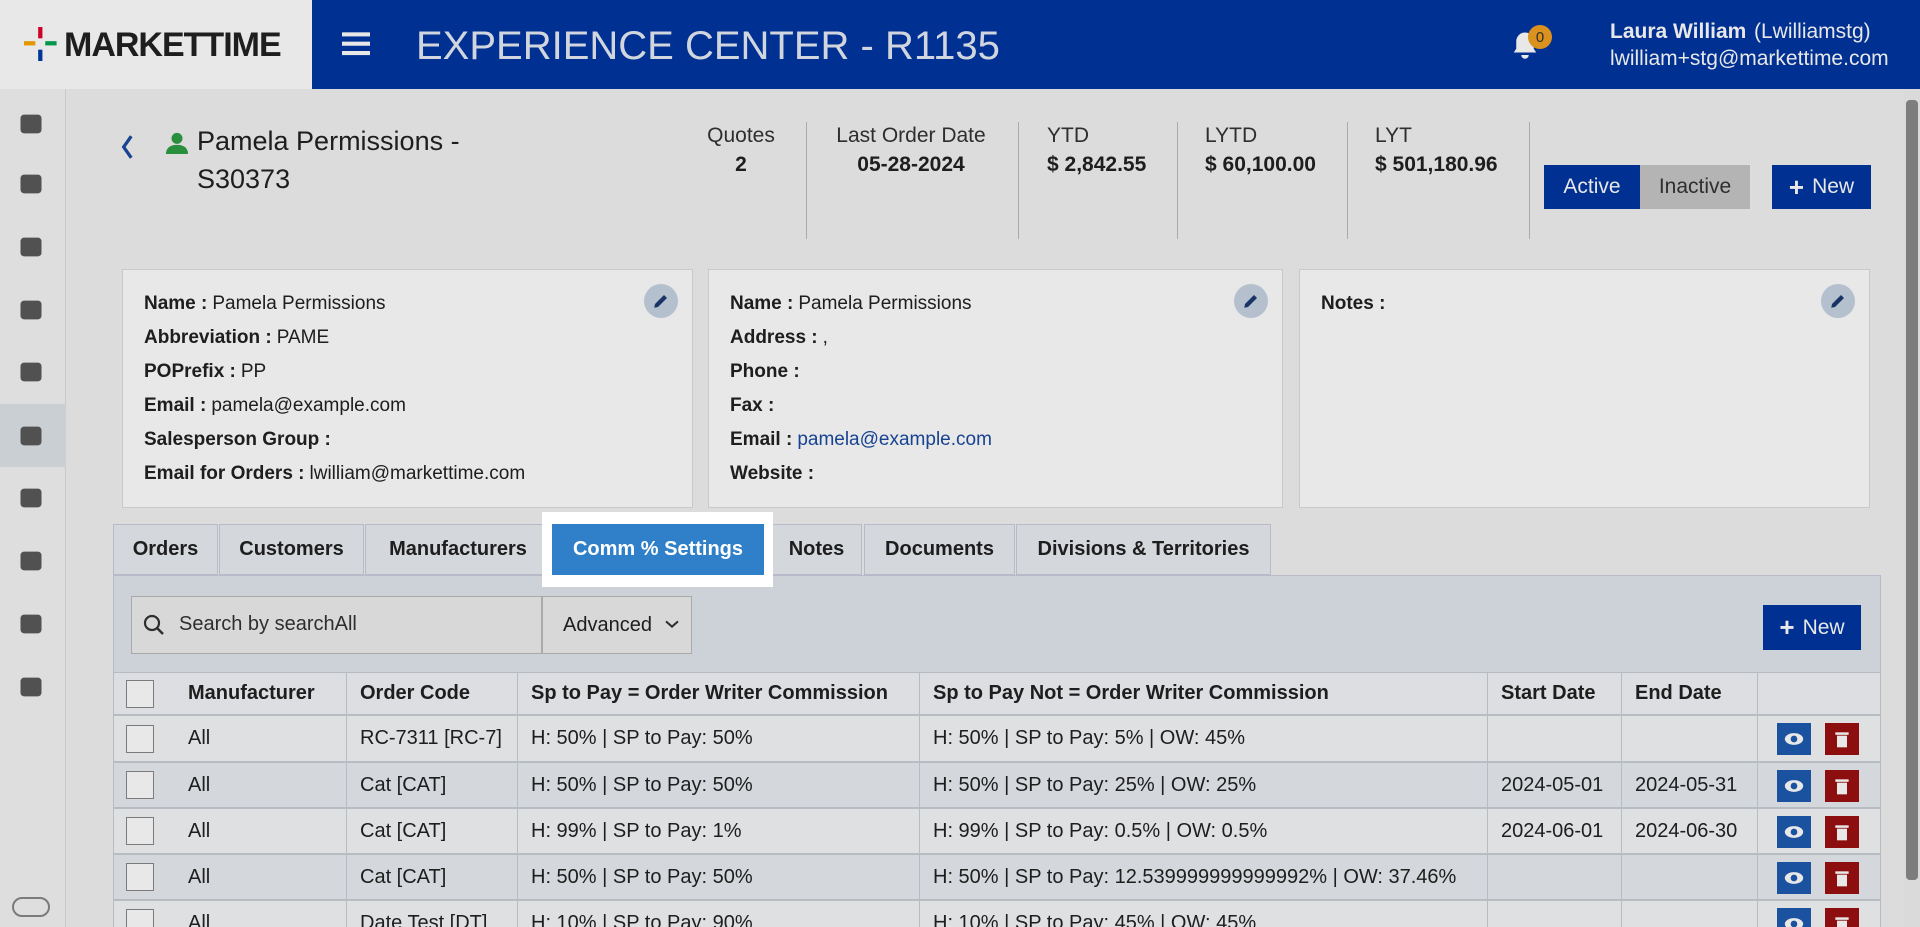 The height and width of the screenshot is (927, 1920). I want to click on toggle, so click(31, 907).